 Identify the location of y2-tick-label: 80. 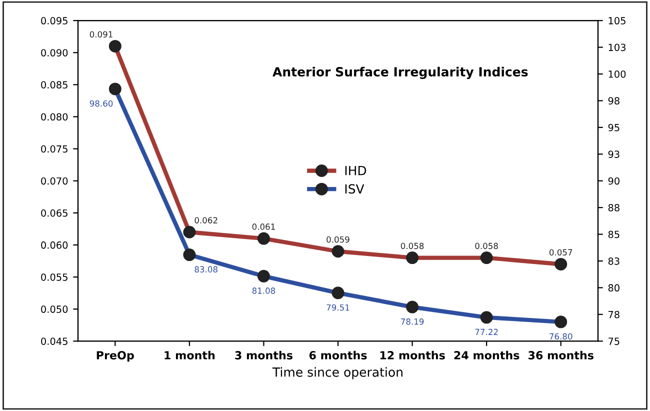
(614, 288).